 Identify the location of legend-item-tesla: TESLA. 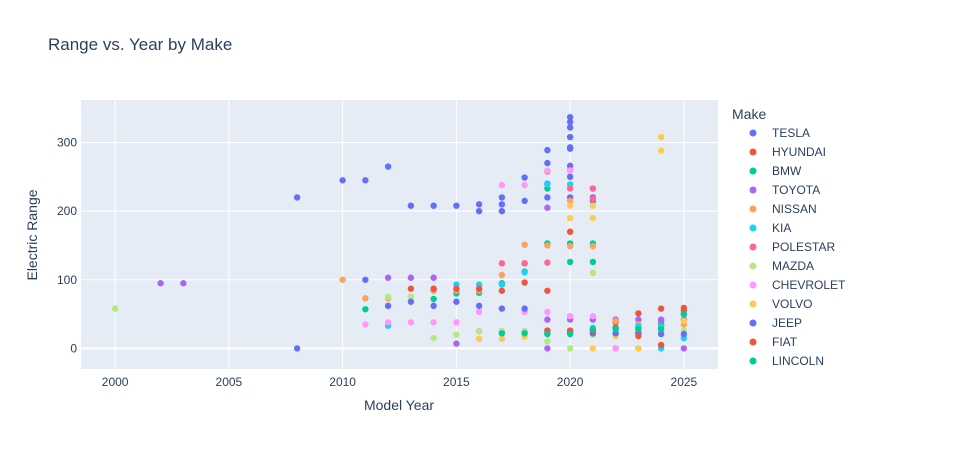
(780, 133).